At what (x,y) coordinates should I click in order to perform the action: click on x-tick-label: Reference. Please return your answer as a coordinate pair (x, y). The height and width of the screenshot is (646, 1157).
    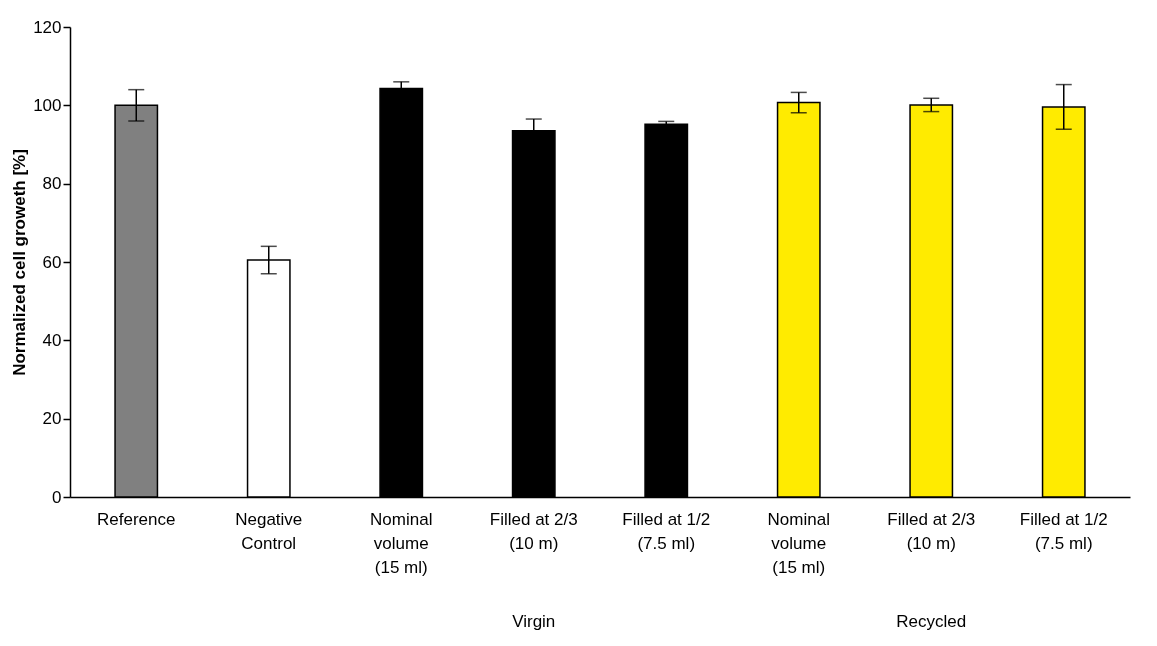
    Looking at the image, I should click on (136, 519).